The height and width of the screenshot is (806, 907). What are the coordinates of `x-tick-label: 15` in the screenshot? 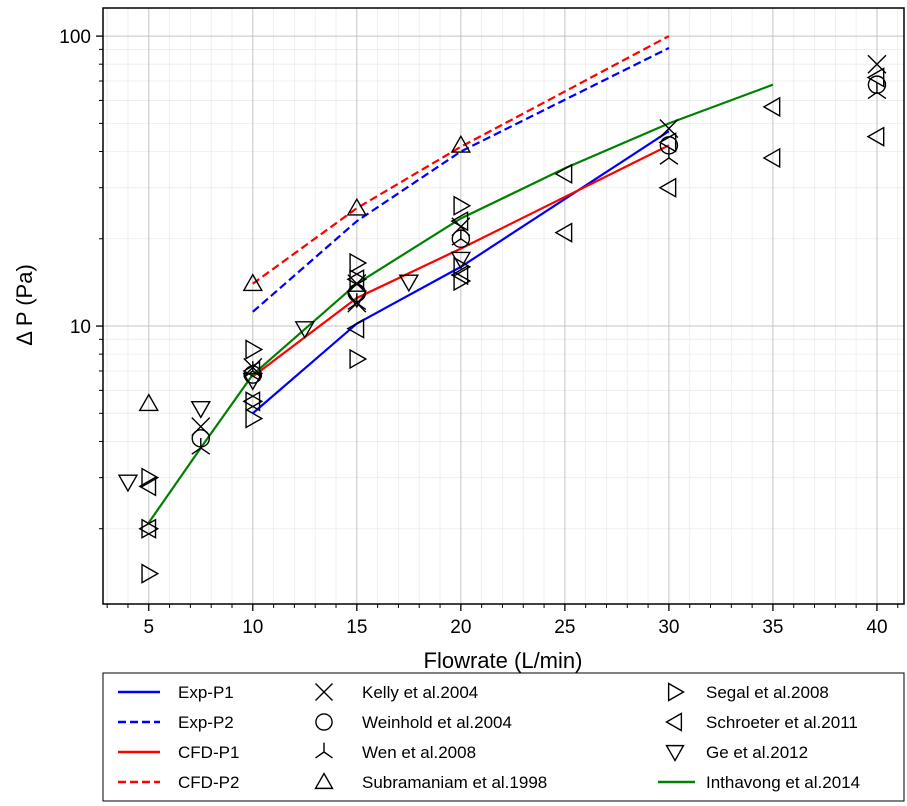 It's located at (356, 627).